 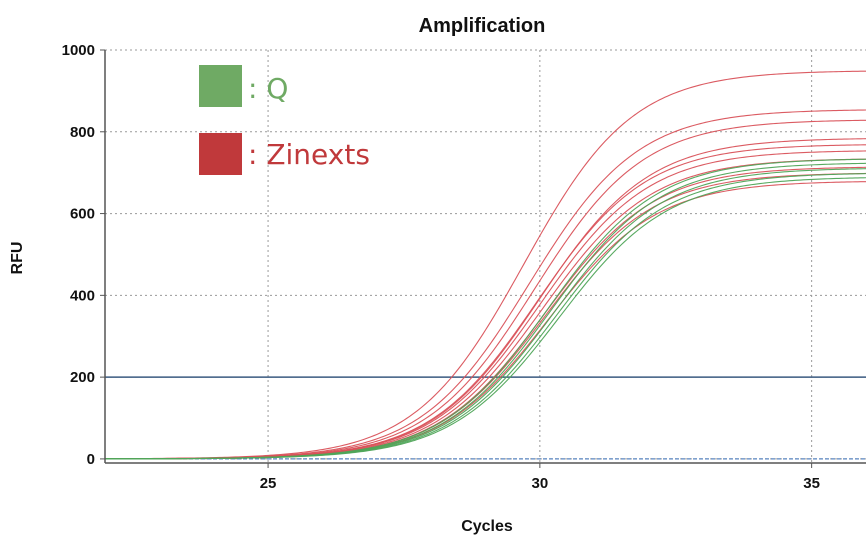 What do you see at coordinates (309, 154) in the screenshot?
I see `legend-label-zinexts: : Zinexts` at bounding box center [309, 154].